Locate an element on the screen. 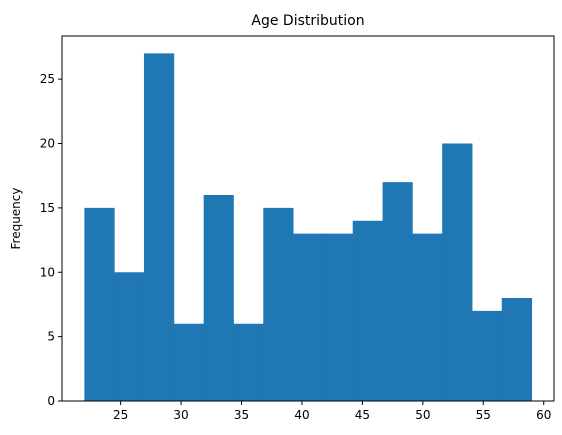 The width and height of the screenshot is (562, 435). x-tick-label: 50 is located at coordinates (422, 415).